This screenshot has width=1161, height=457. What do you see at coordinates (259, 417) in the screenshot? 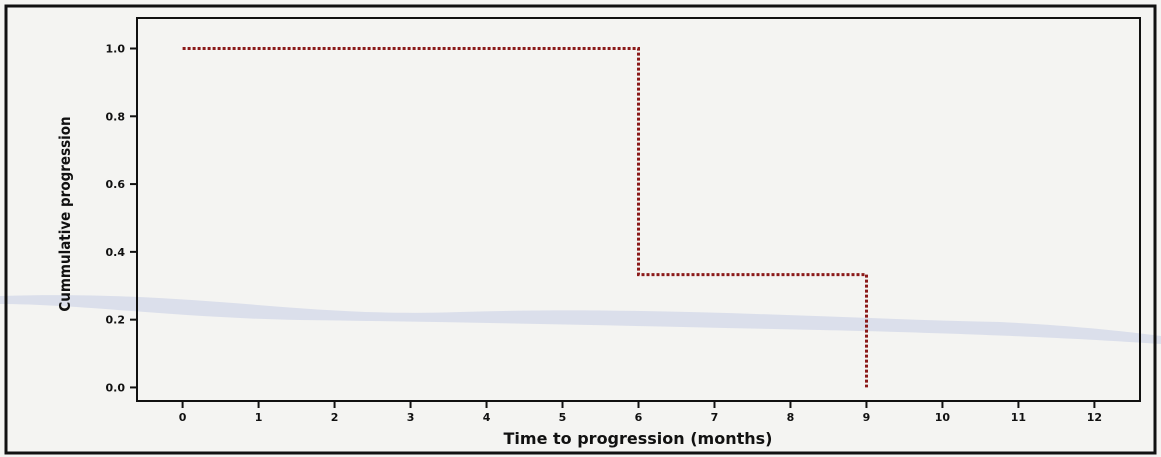
I see `x-tick-label: 1` at bounding box center [259, 417].